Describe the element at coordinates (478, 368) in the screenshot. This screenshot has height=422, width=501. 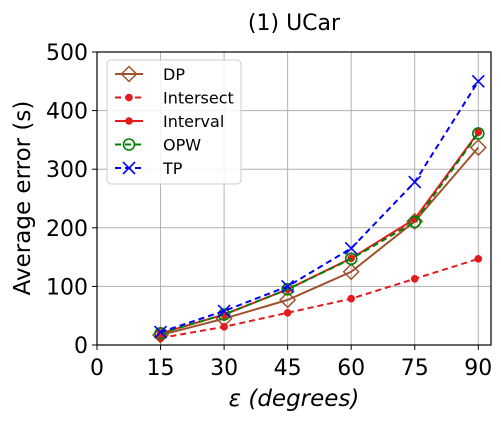
I see `x-tick-label: 90` at that location.